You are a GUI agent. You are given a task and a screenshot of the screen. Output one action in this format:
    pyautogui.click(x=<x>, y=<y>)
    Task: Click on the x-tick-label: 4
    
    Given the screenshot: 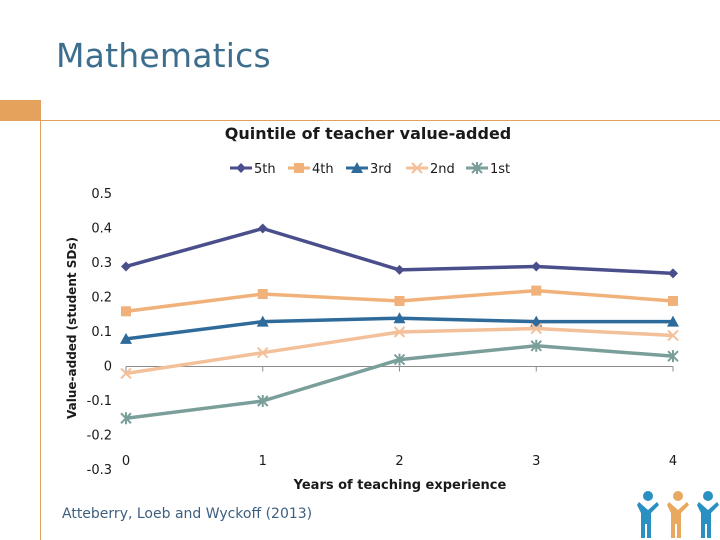 What is the action you would take?
    pyautogui.click(x=673, y=461)
    